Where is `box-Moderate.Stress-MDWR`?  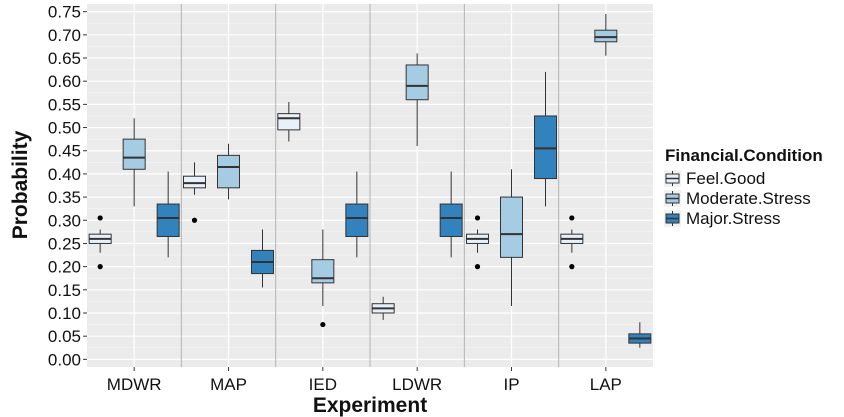 box-Moderate.Stress-MDWR is located at coordinates (134, 162).